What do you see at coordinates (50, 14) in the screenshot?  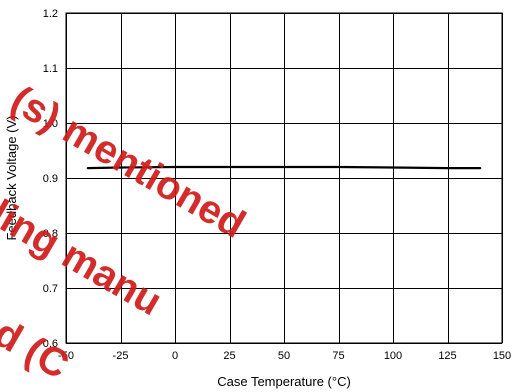 I see `y-tick-label: 1.2` at bounding box center [50, 14].